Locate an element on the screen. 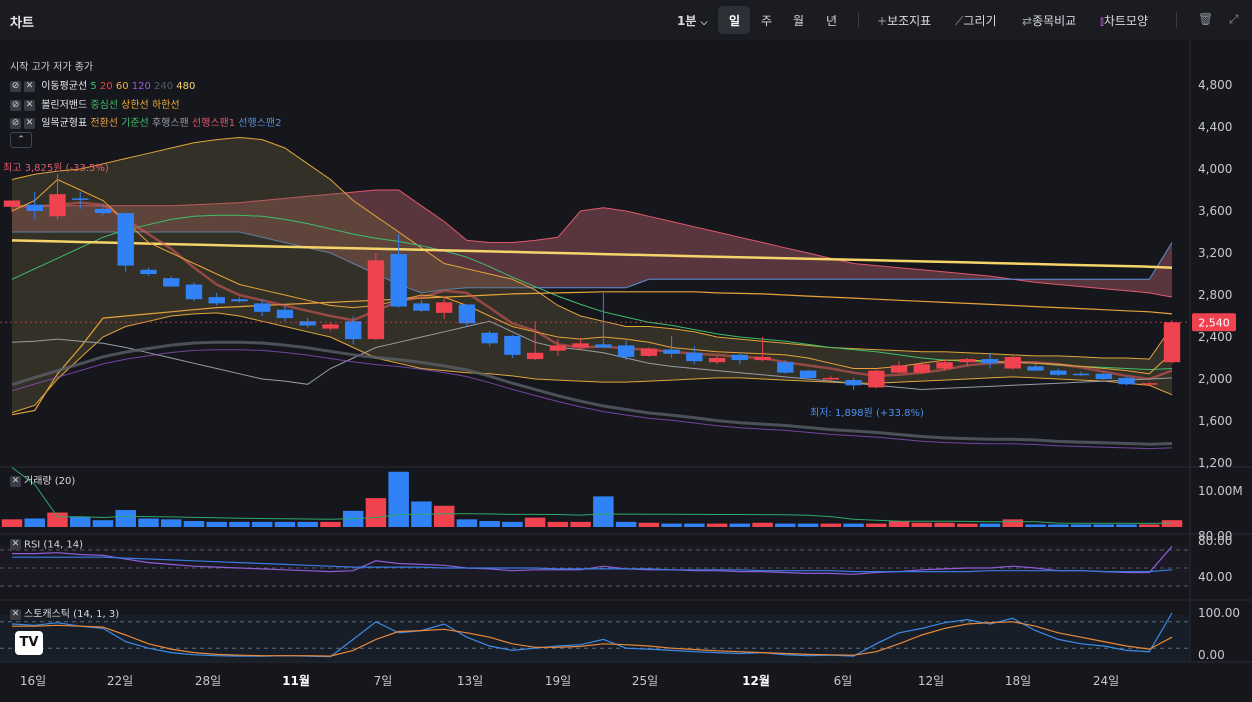 The image size is (1252, 702). pencil-icon: ⟋ is located at coordinates (959, 21).